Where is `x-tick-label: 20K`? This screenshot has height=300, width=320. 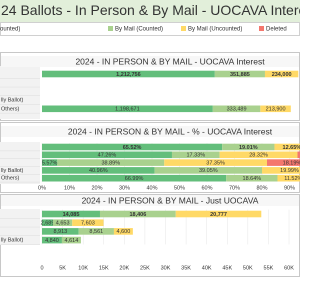
x-tick-label: 20K is located at coordinates (124, 268).